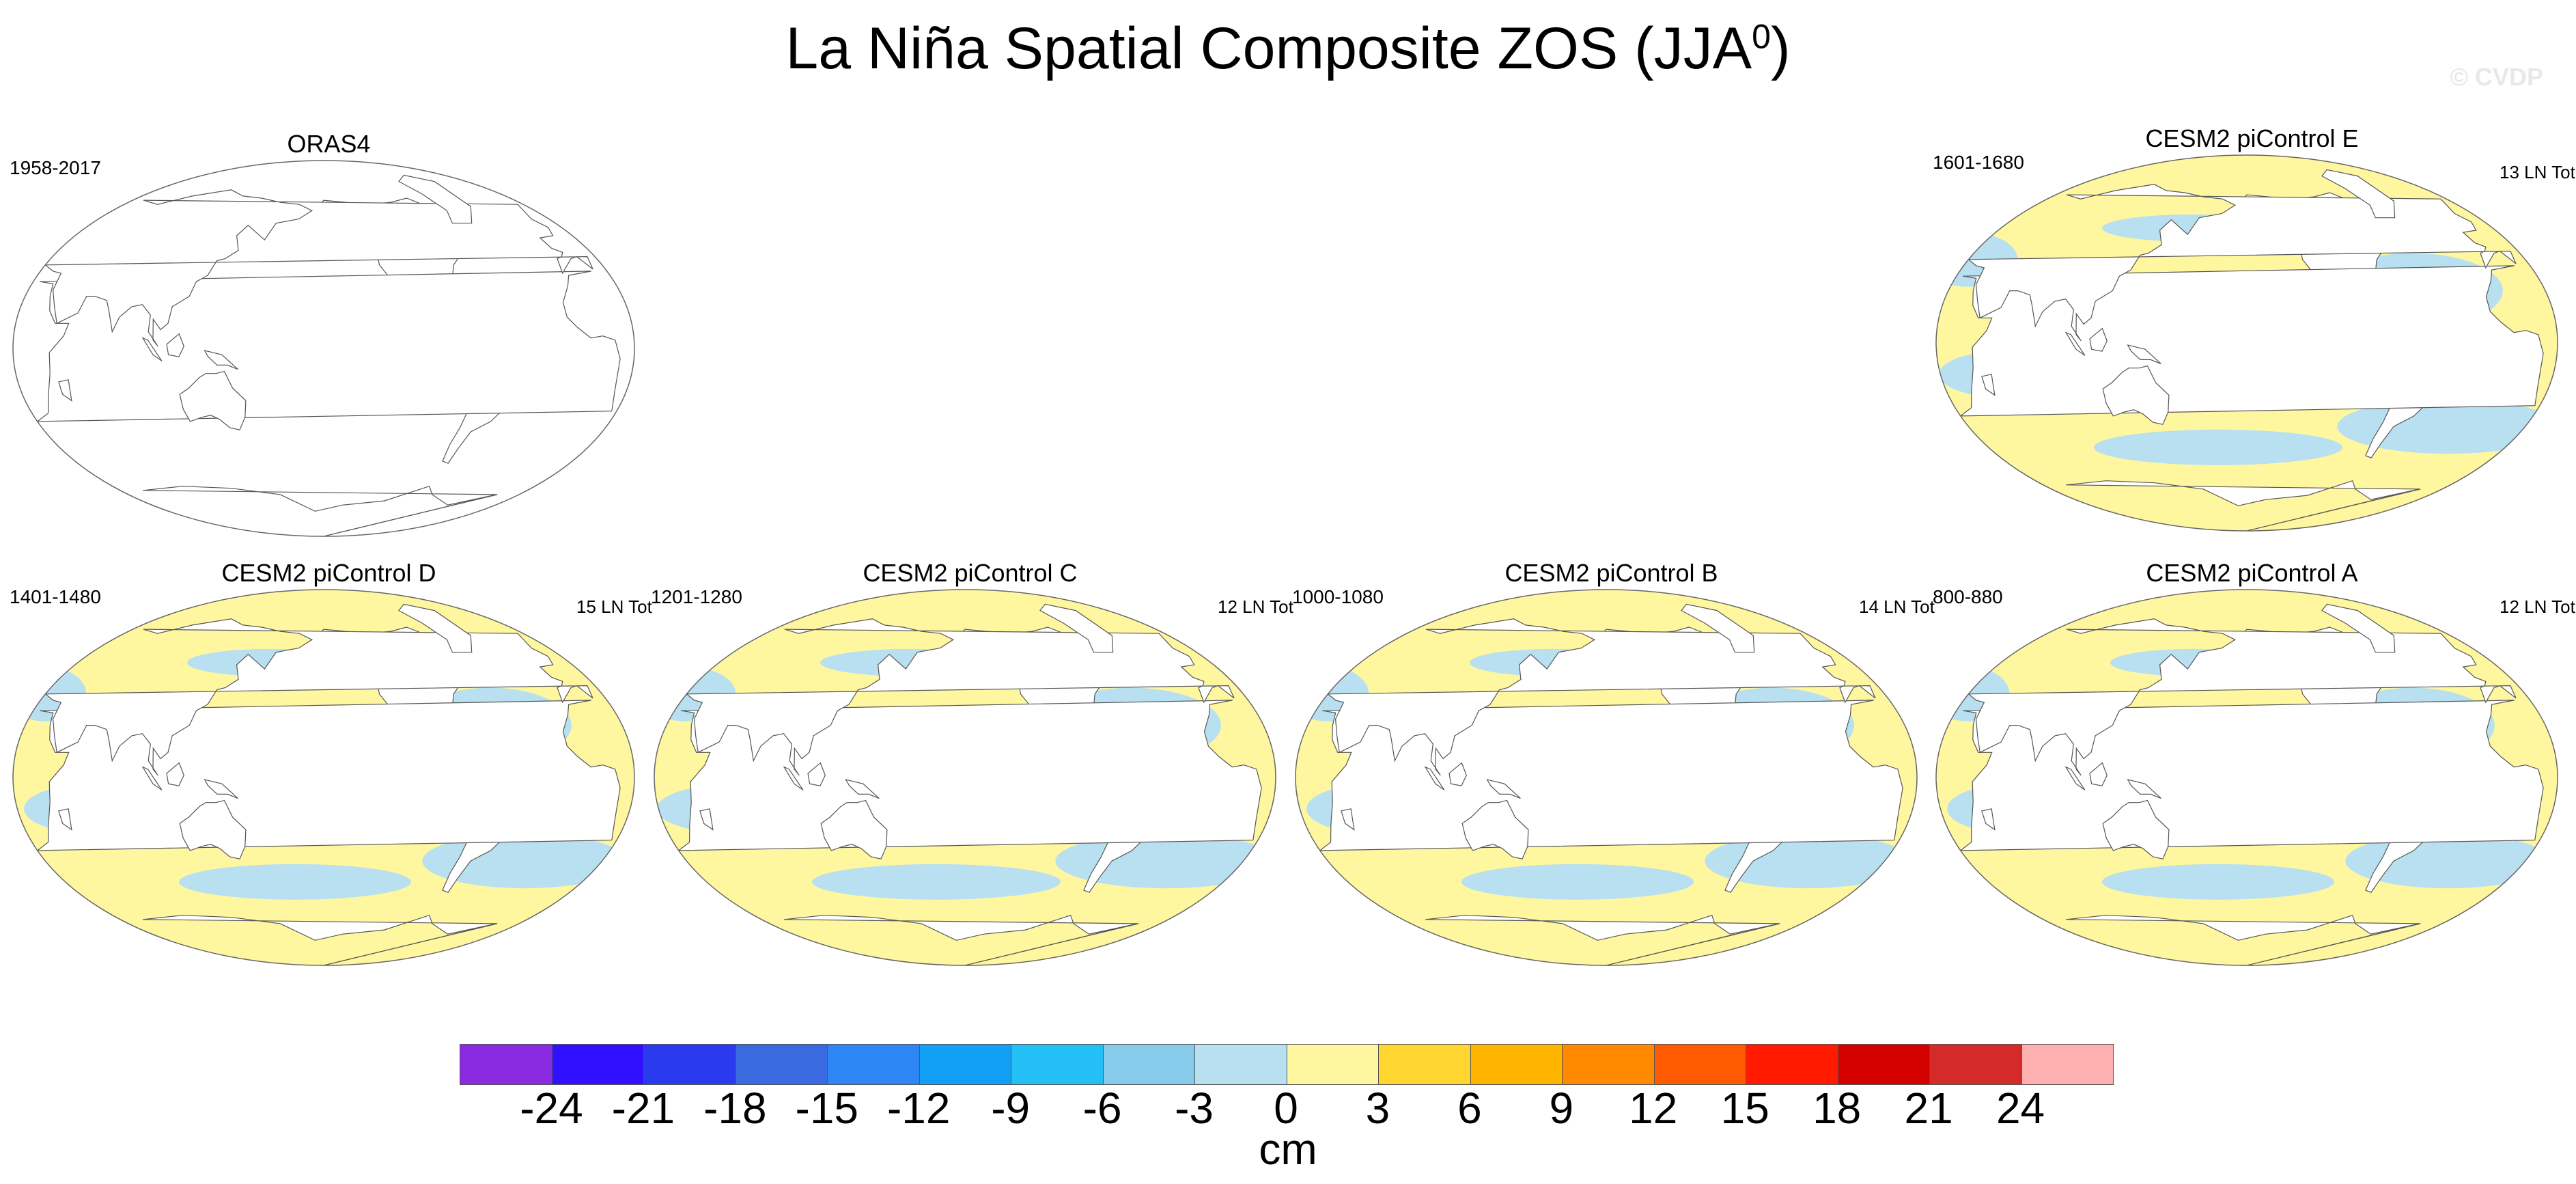 The height and width of the screenshot is (1184, 2576). I want to click on map-panel-cesm2-b: CESM2 piControl B 1000-1080 14 LN Tot, so click(1614, 762).